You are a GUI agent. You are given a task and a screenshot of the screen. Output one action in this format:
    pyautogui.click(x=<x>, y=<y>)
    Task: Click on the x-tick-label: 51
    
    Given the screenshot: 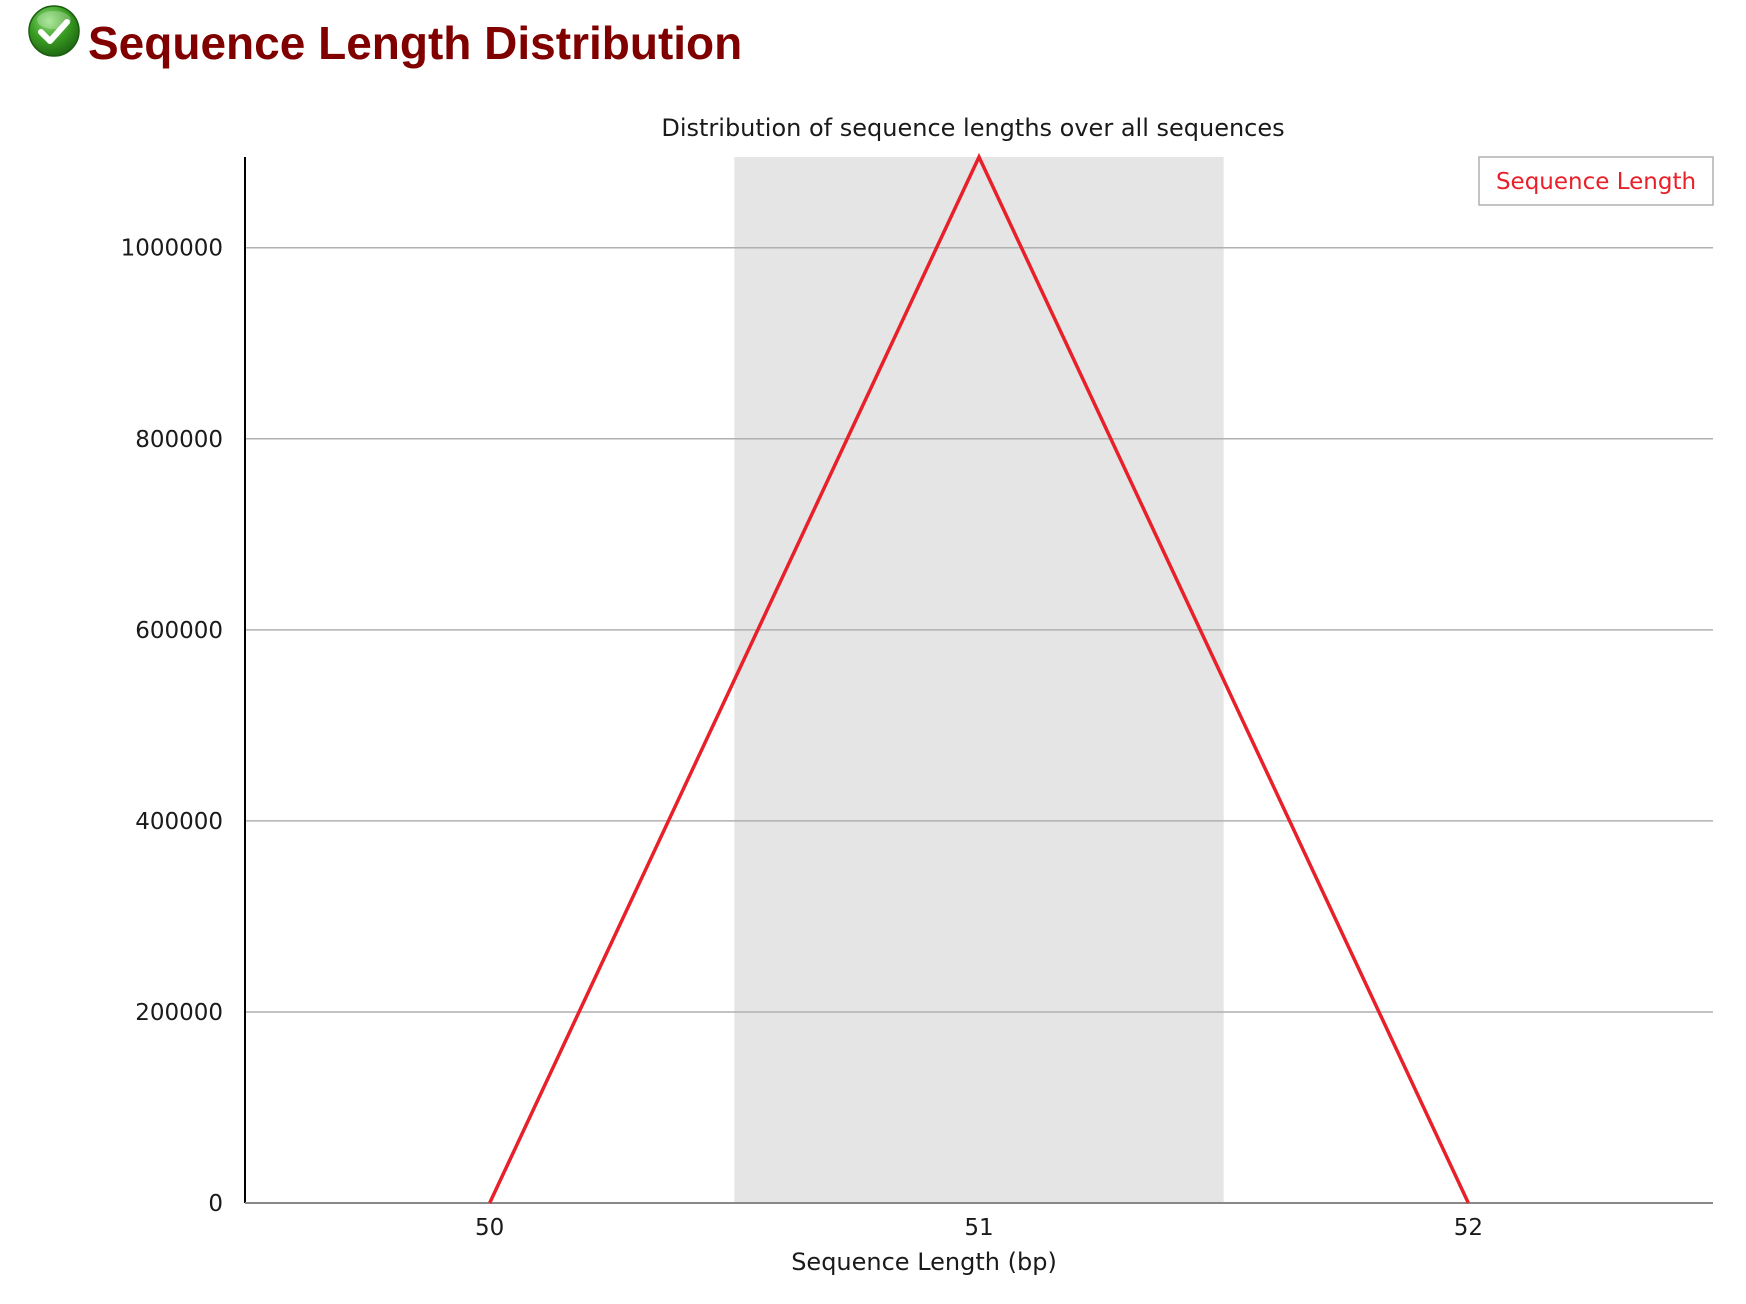 What is the action you would take?
    pyautogui.click(x=978, y=1228)
    